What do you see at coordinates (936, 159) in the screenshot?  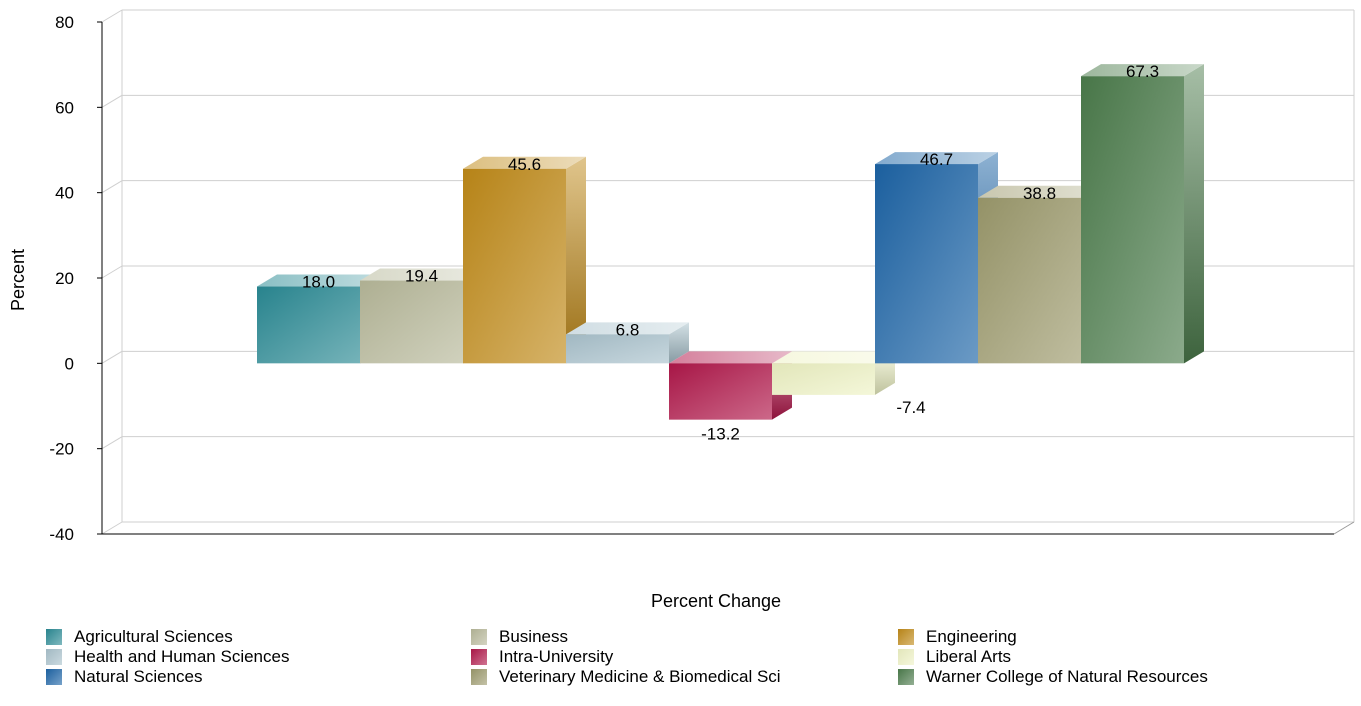 I see `data-label: 46.7` at bounding box center [936, 159].